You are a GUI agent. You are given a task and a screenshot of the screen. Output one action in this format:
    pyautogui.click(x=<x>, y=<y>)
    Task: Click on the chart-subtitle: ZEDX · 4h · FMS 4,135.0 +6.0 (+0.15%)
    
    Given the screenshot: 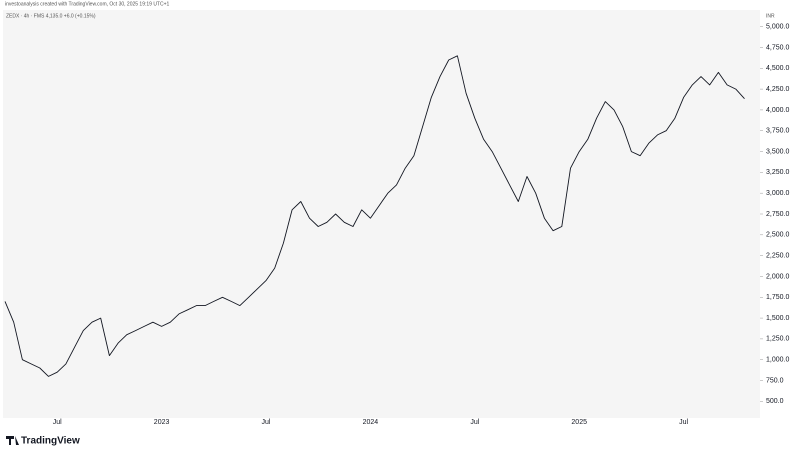 What is the action you would take?
    pyautogui.click(x=51, y=16)
    